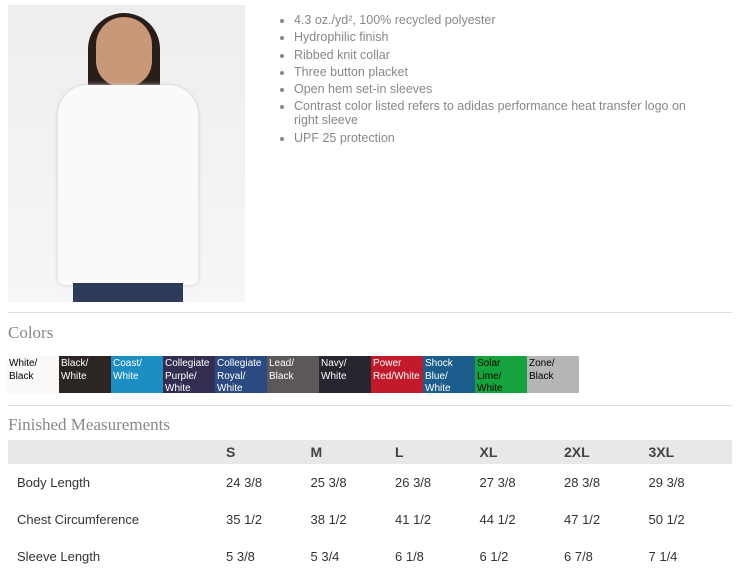 This screenshot has width=743, height=575. What do you see at coordinates (241, 374) in the screenshot?
I see `color-swatch: Collegiate Royal/ White` at bounding box center [241, 374].